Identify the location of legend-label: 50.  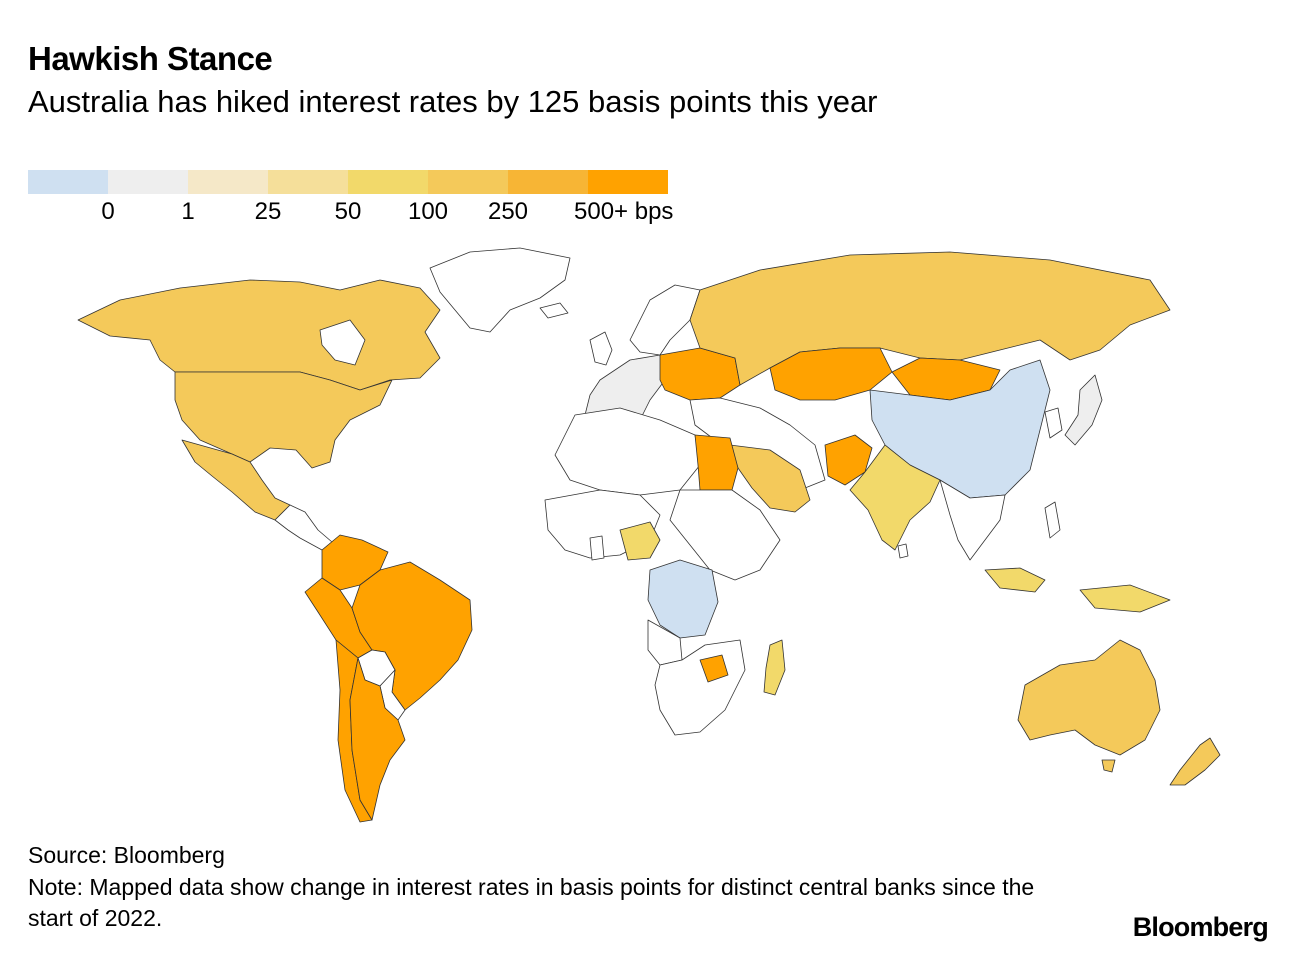
(348, 211).